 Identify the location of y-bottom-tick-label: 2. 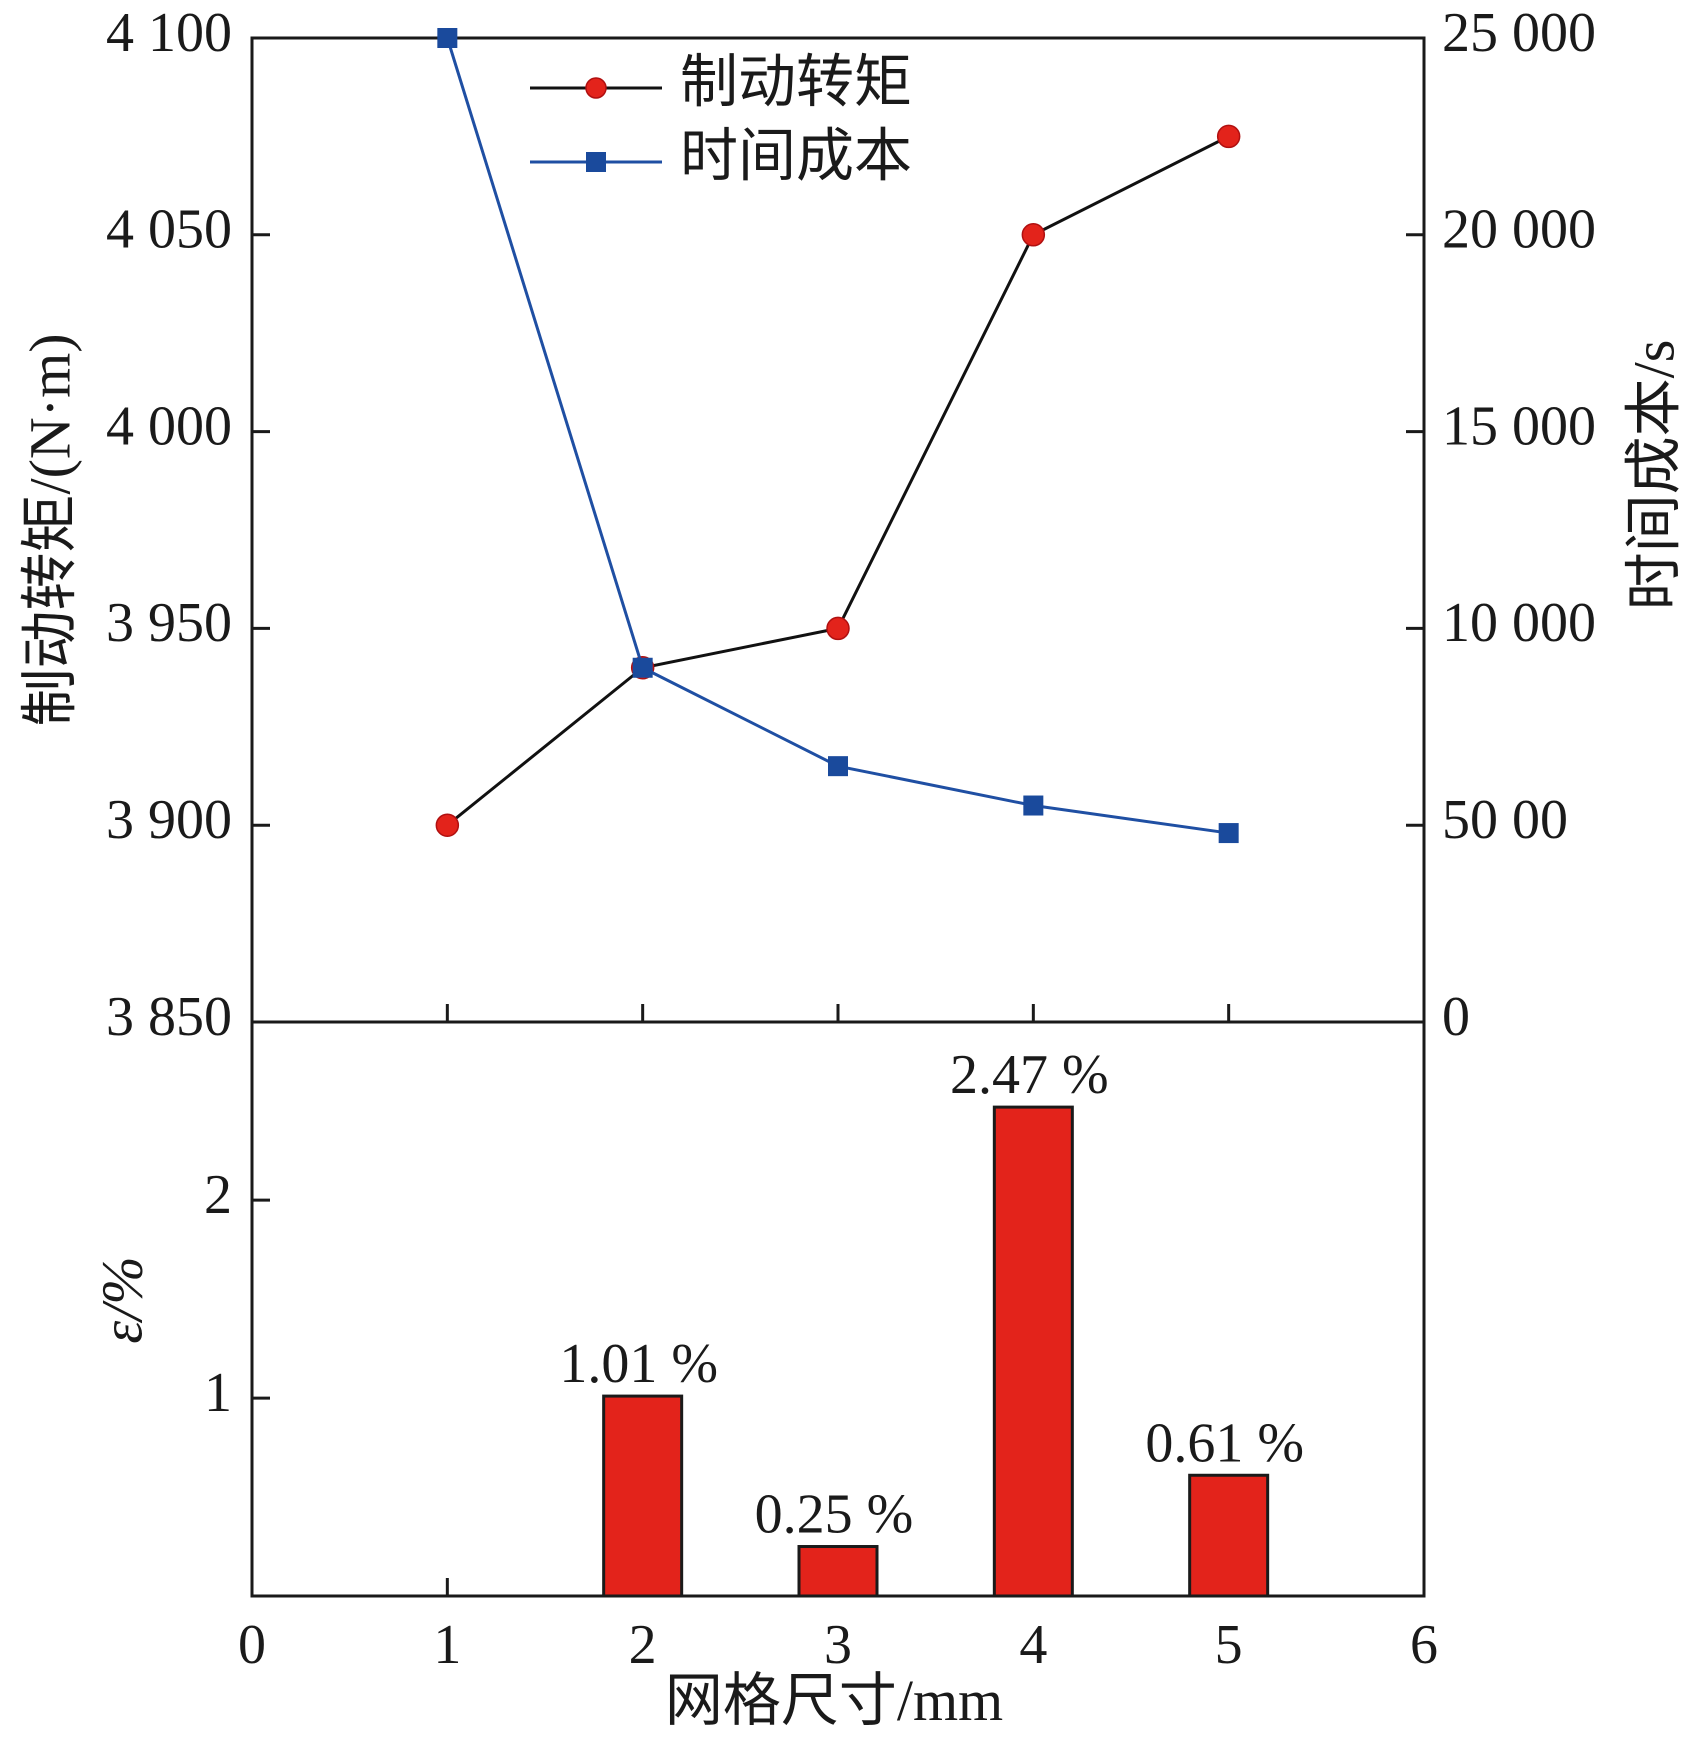
(218, 1195).